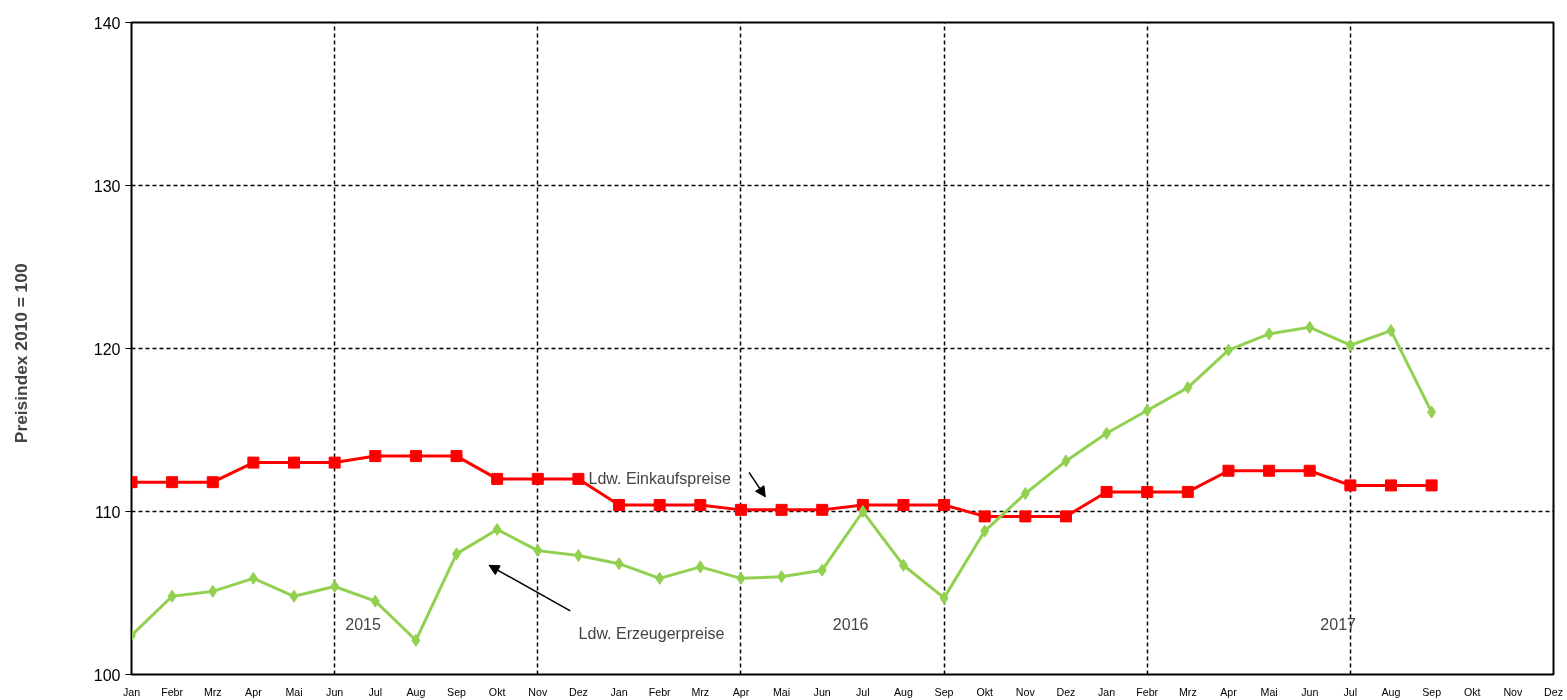 This screenshot has height=700, width=1567. Describe the element at coordinates (20, 353) in the screenshot. I see `y-axis-title: Preisindex 2010 = 100` at that location.